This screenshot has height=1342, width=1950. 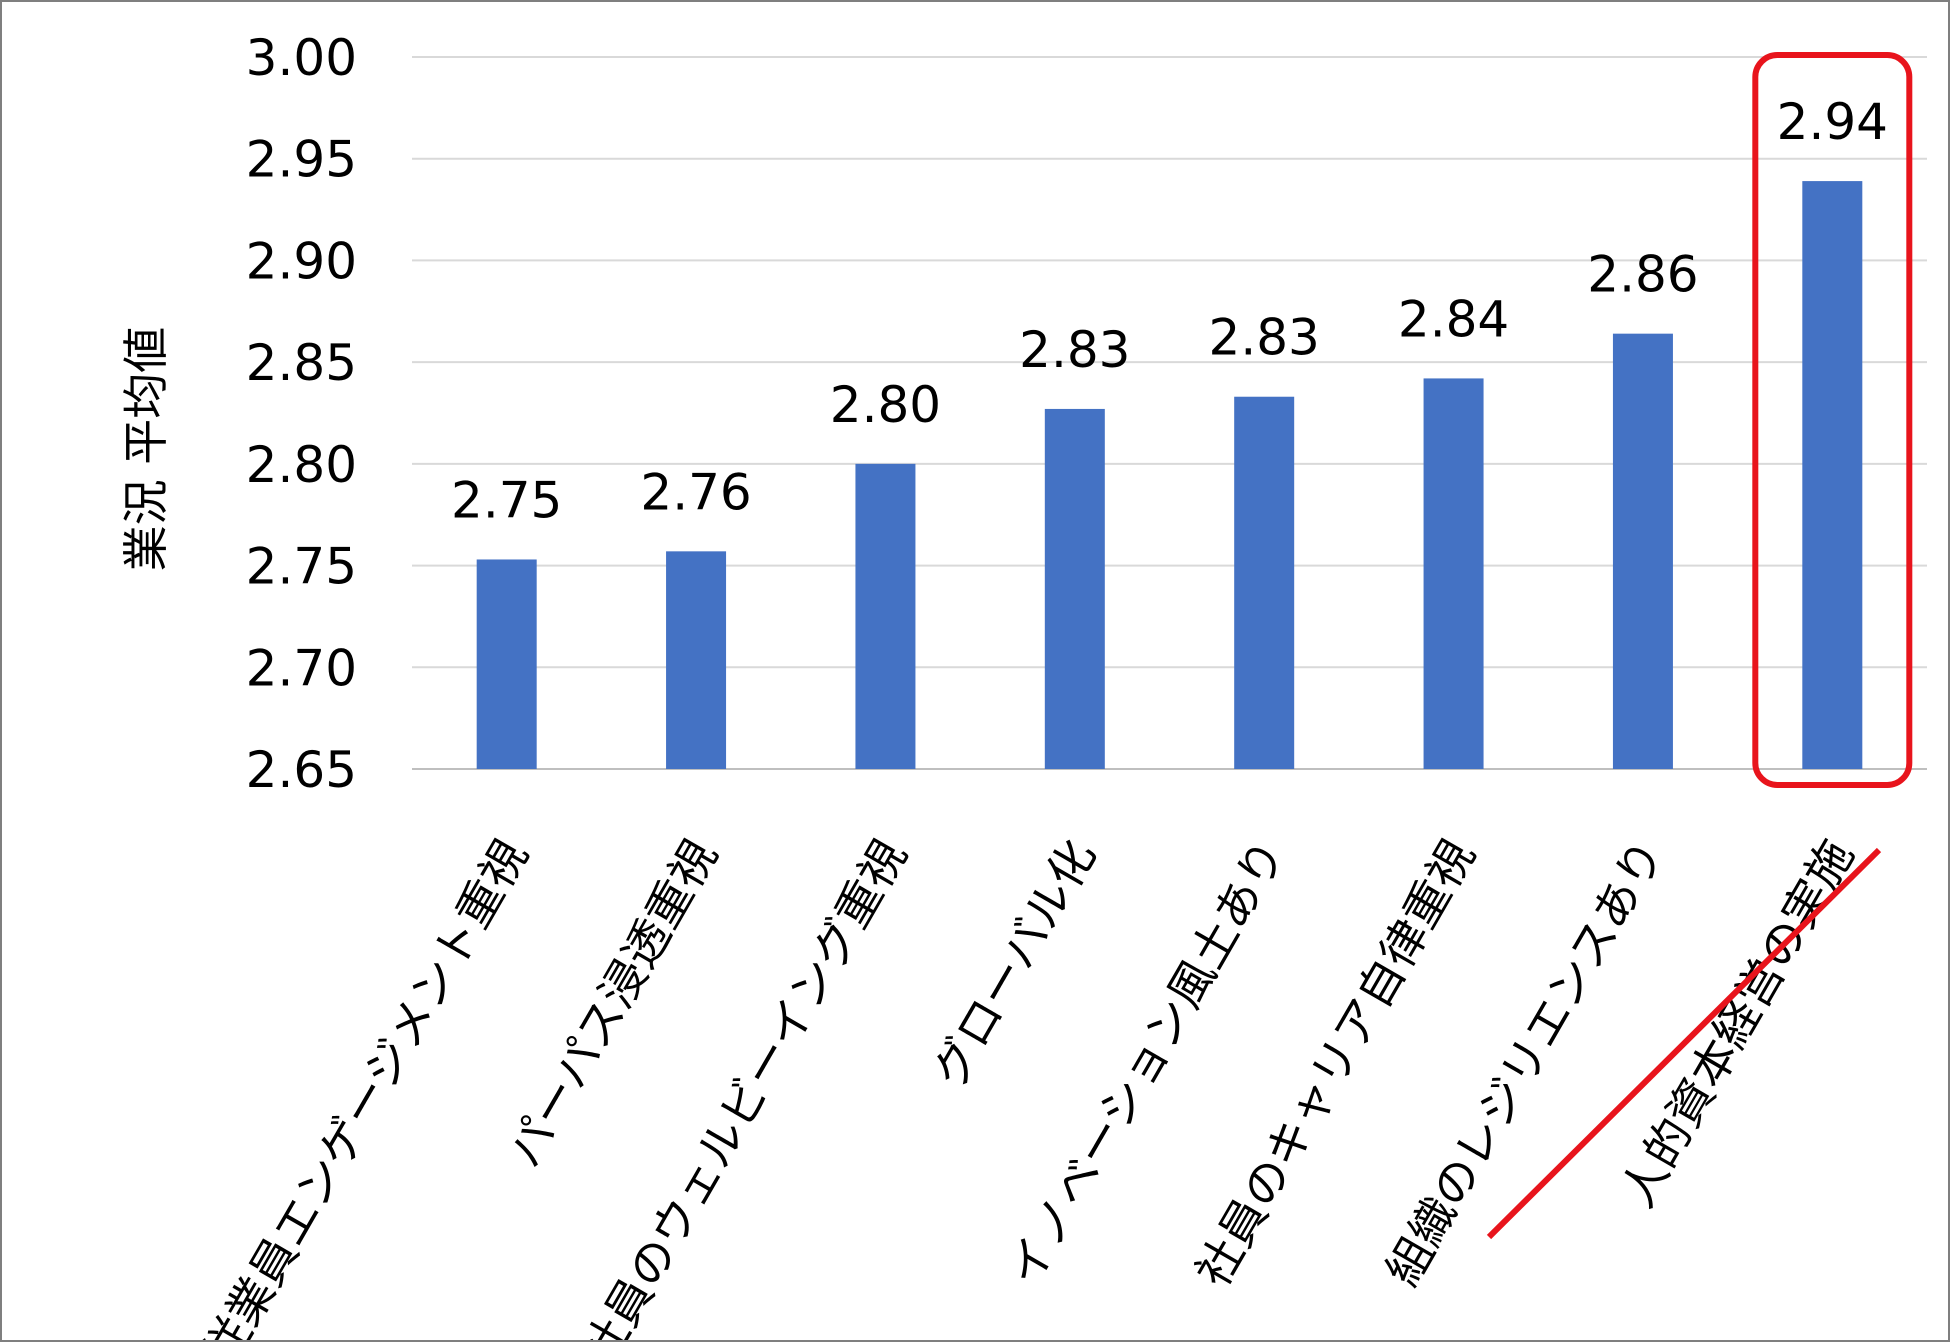 I want to click on highlight-box, so click(x=1832, y=420).